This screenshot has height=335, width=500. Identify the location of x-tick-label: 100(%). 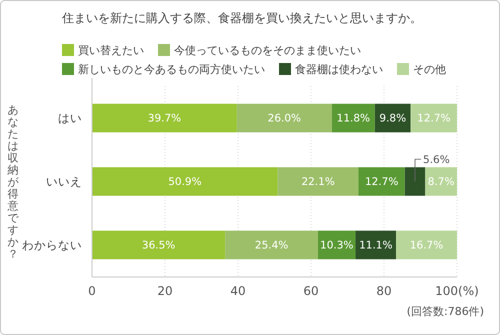
(457, 291).